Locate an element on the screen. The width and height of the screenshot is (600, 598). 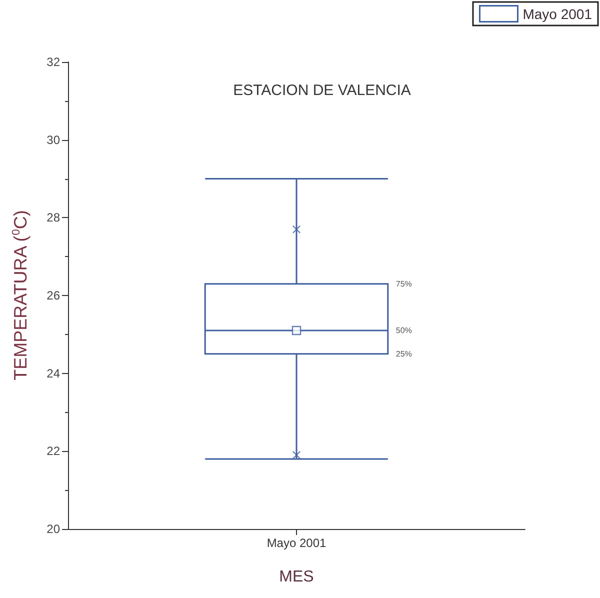
annotation: 75% is located at coordinates (404, 283).